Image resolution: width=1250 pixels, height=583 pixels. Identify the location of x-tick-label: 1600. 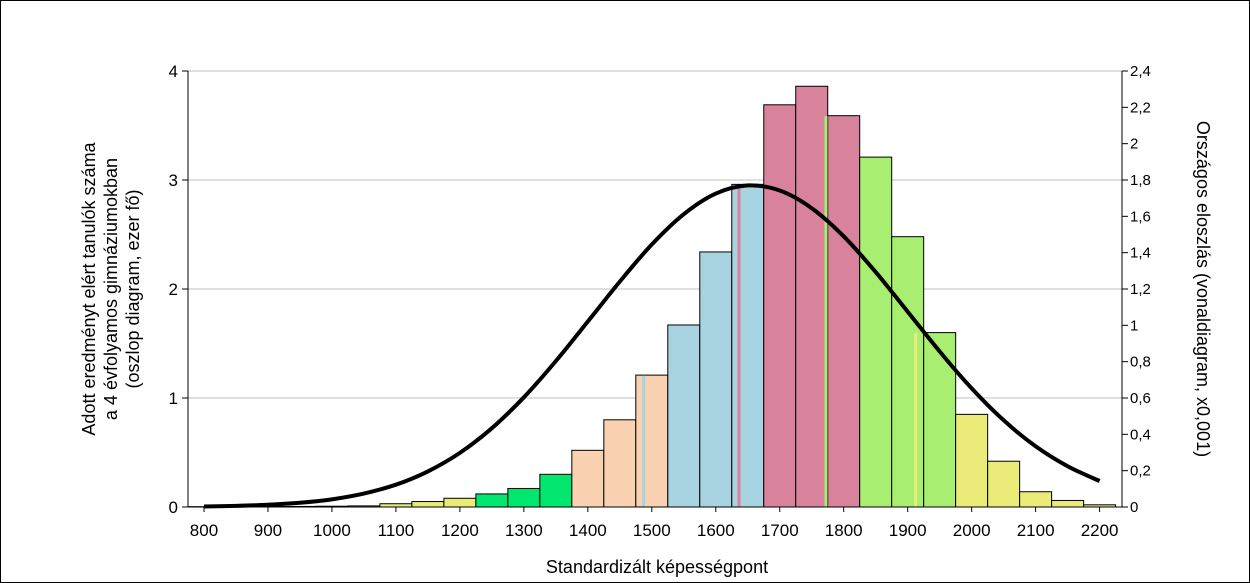
(716, 530).